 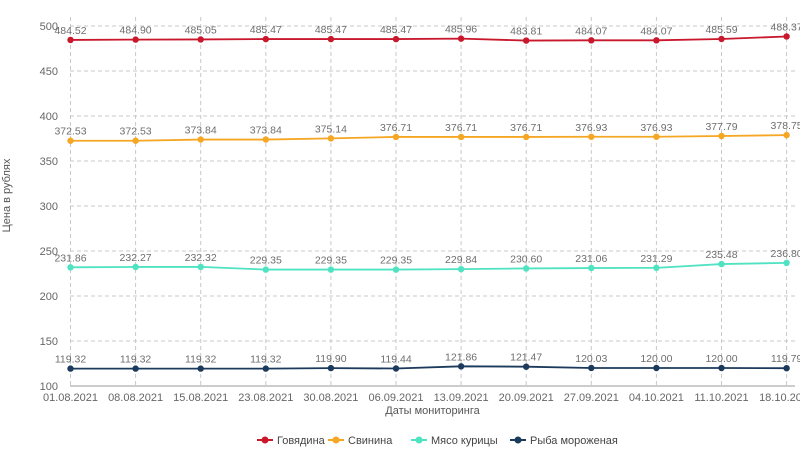 I want to click on data-label: 376.71, so click(x=461, y=128).